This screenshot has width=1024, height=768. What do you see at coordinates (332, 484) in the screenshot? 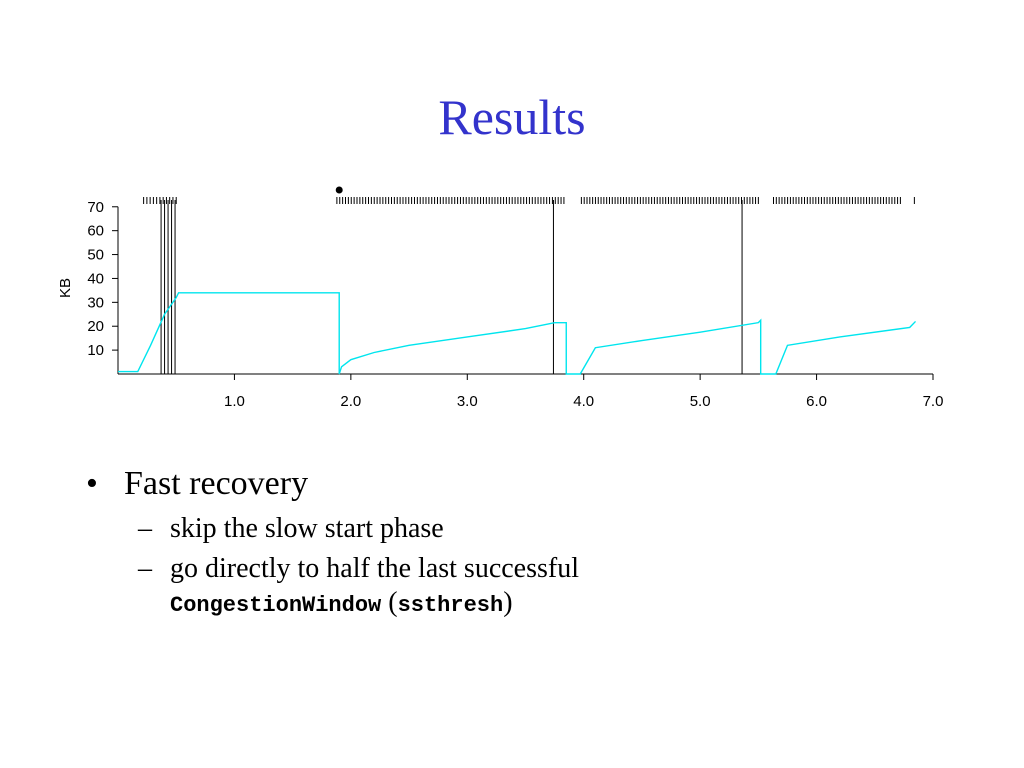
I see `bullet-item: • Fast recovery` at bounding box center [332, 484].